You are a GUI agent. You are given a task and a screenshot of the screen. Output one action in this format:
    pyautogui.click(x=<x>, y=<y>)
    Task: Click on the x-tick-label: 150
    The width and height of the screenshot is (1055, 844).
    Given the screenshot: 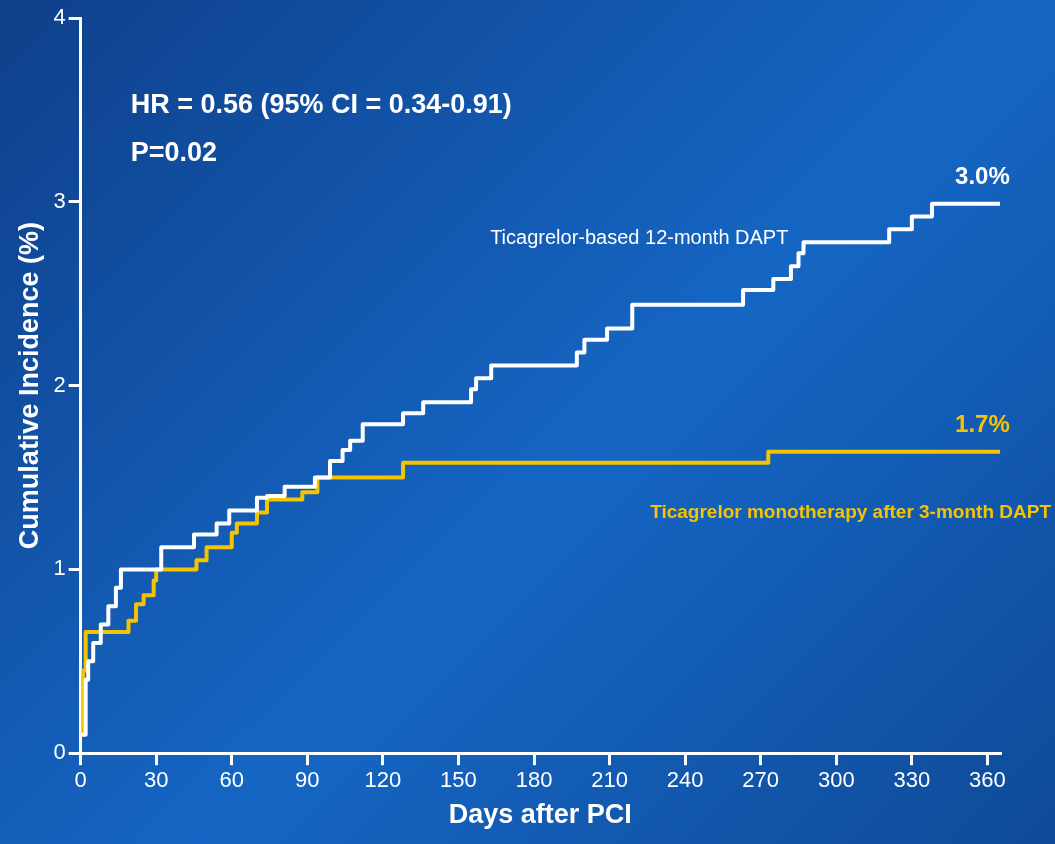 What is the action you would take?
    pyautogui.click(x=458, y=780)
    